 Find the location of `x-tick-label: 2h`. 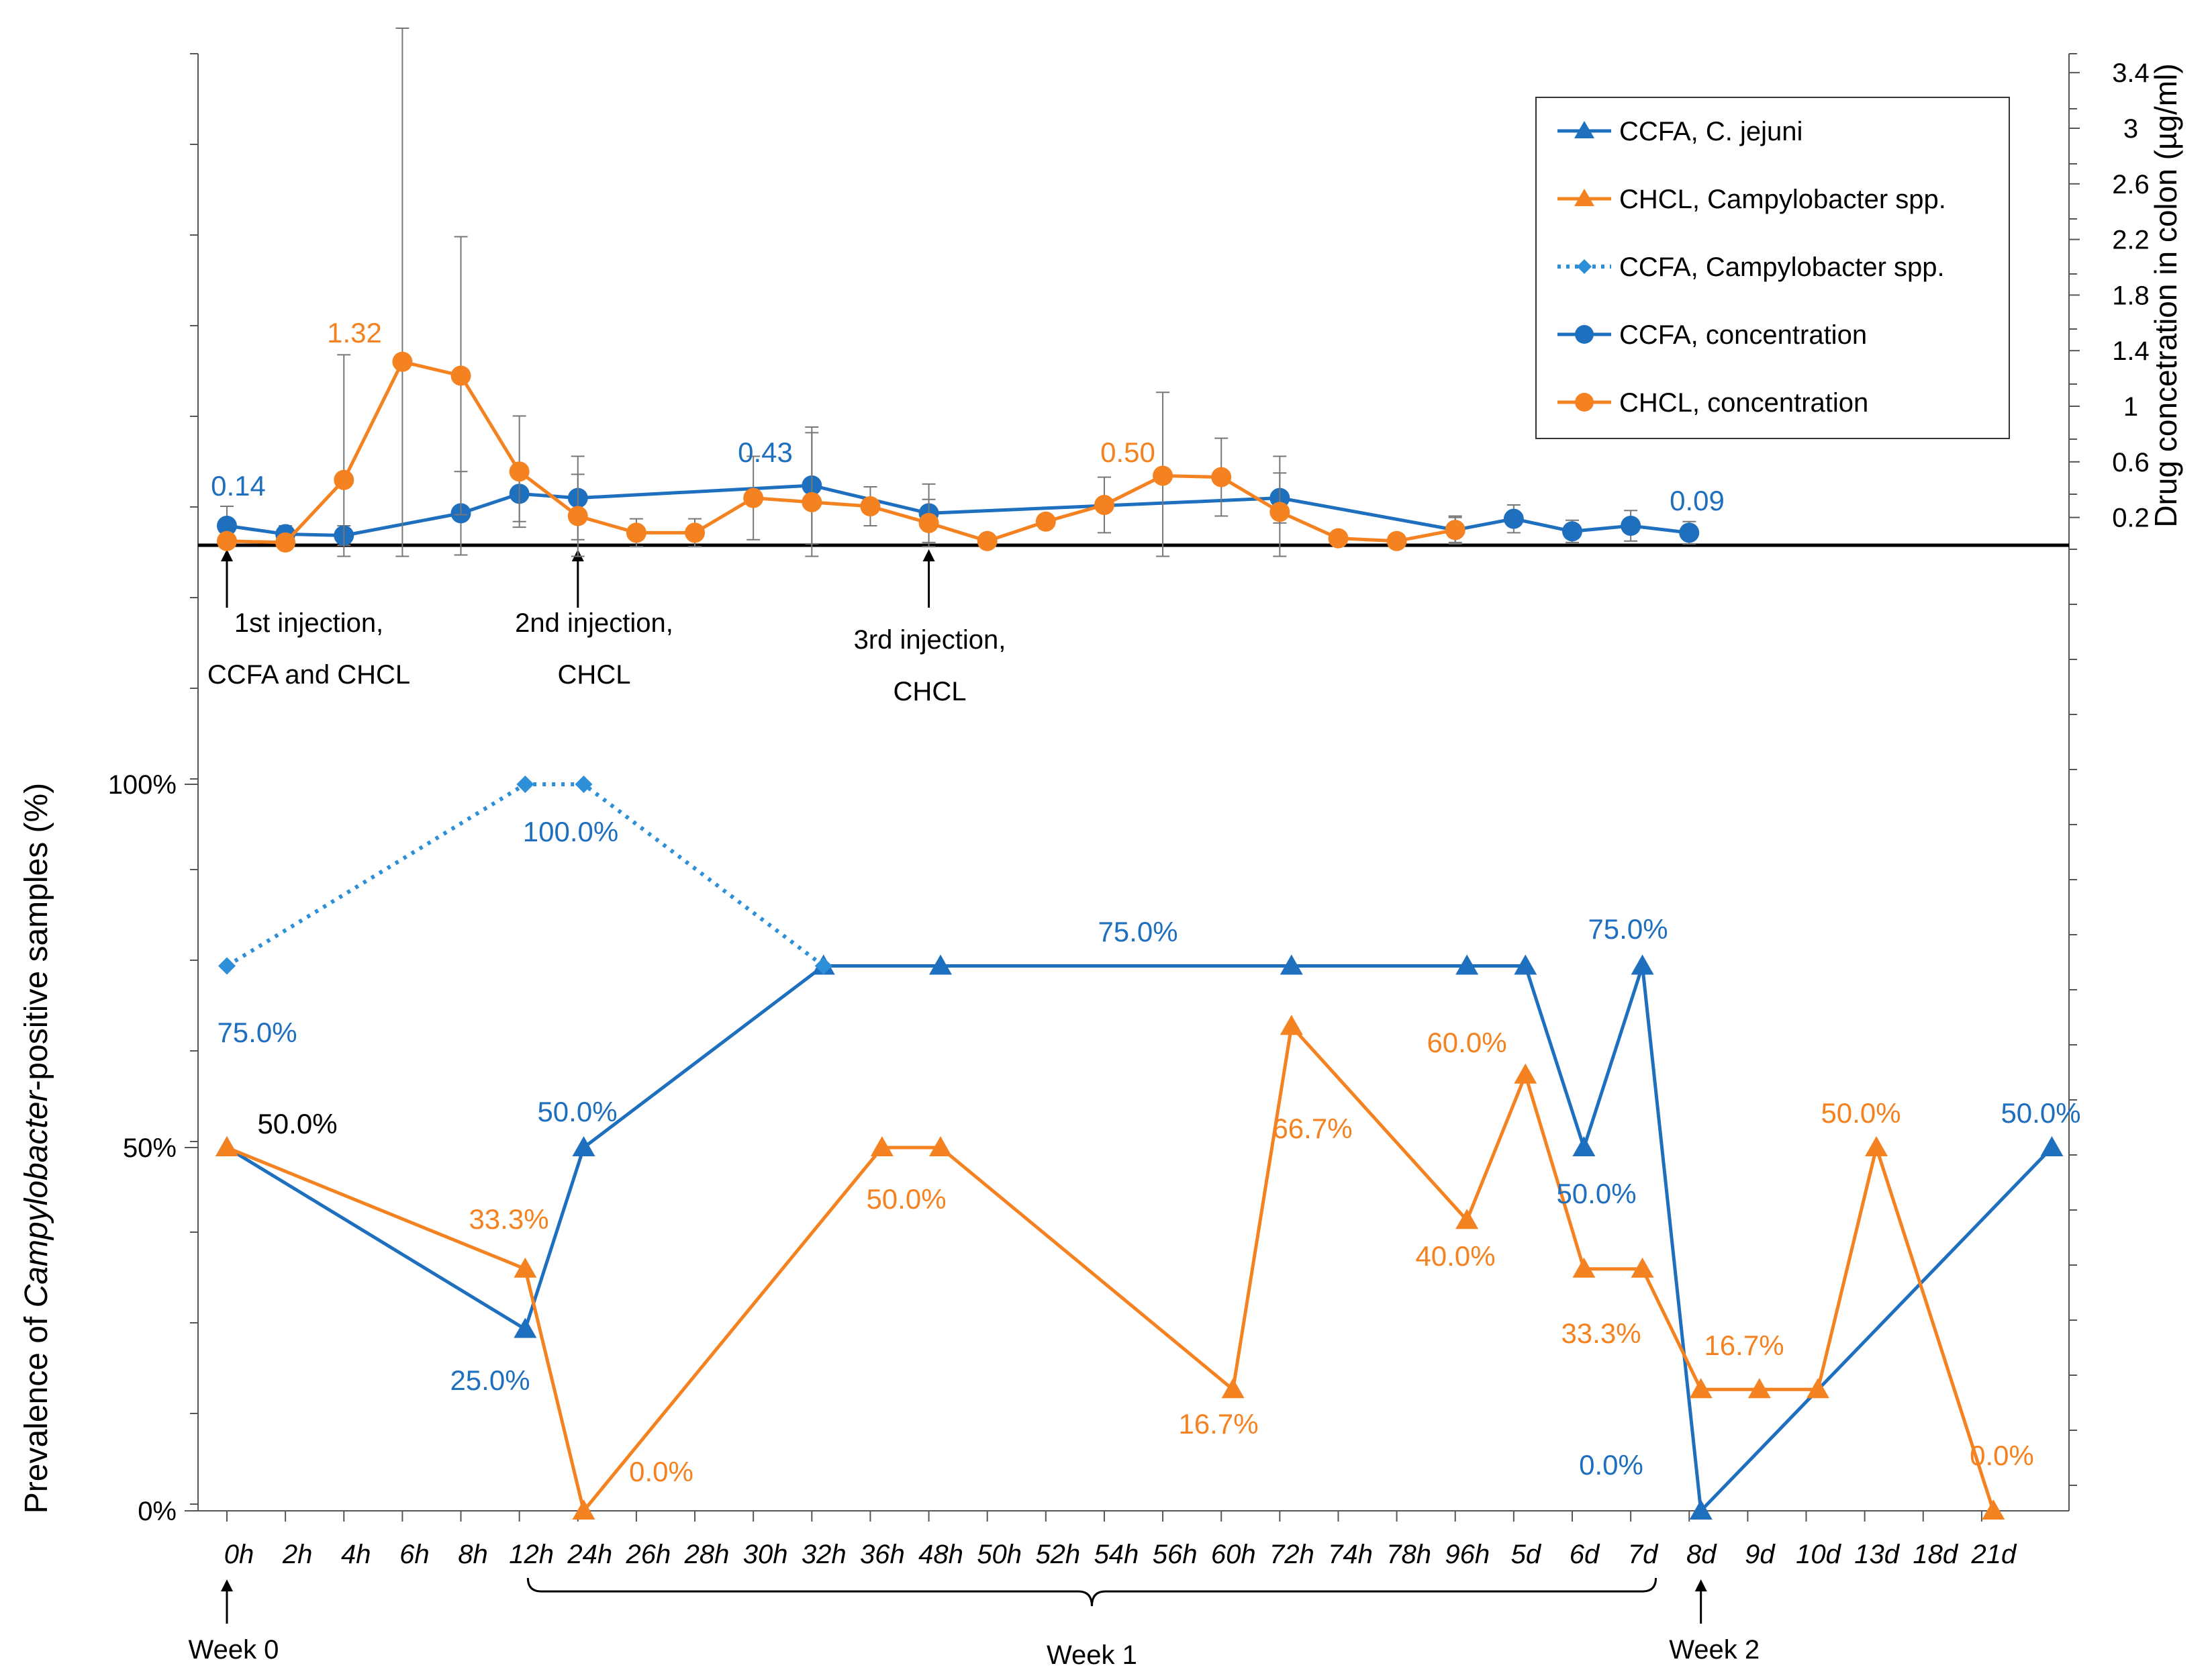

x-tick-label: 2h is located at coordinates (297, 1555).